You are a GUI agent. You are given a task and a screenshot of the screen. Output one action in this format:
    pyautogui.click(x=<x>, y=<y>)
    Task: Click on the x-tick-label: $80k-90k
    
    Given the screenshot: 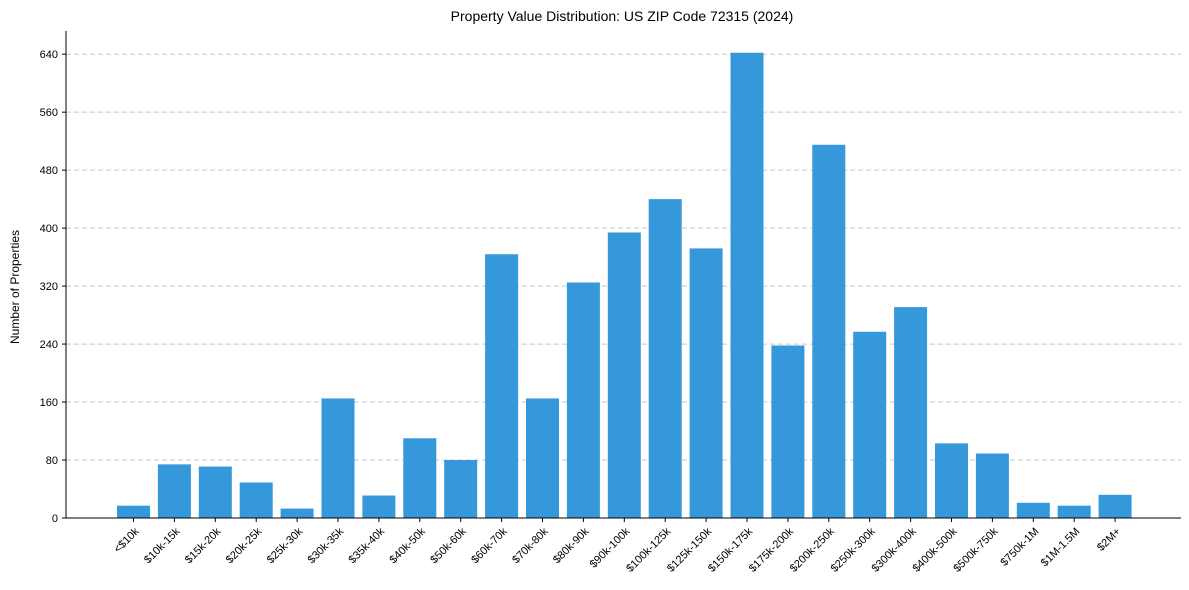 What is the action you would take?
    pyautogui.click(x=571, y=545)
    